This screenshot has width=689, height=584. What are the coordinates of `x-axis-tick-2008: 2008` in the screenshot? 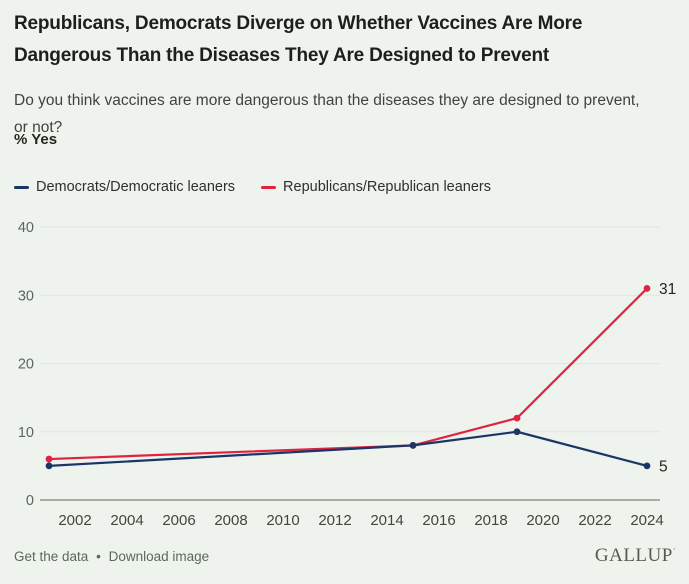 It's located at (230, 520).